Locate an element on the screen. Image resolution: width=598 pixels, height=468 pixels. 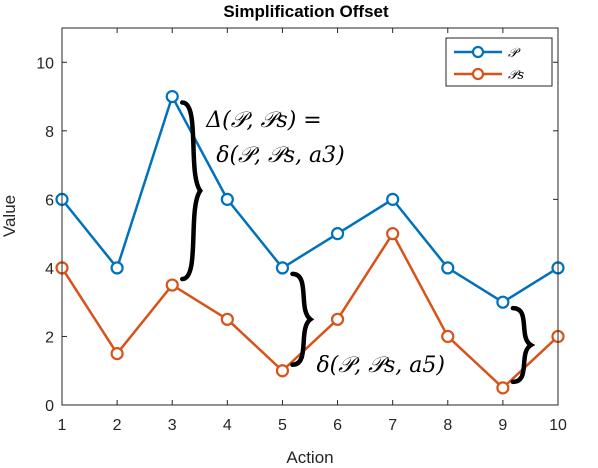
y-tick-label: 0 is located at coordinates (49, 406).